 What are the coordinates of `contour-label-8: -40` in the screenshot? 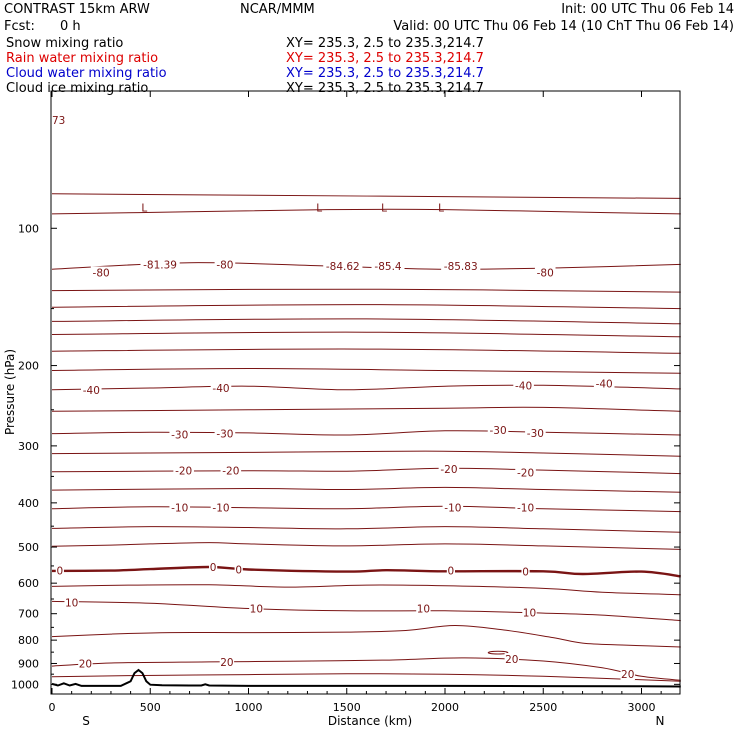 It's located at (220, 389).